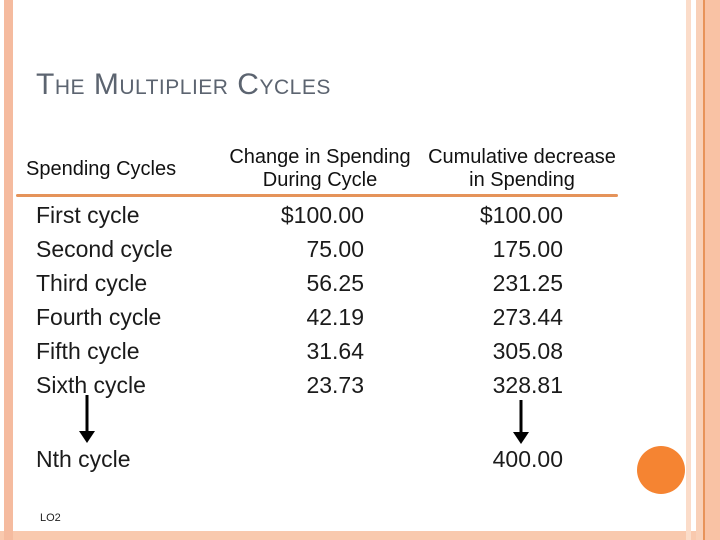 This screenshot has height=540, width=720. I want to click on change-value, so click(300, 461).